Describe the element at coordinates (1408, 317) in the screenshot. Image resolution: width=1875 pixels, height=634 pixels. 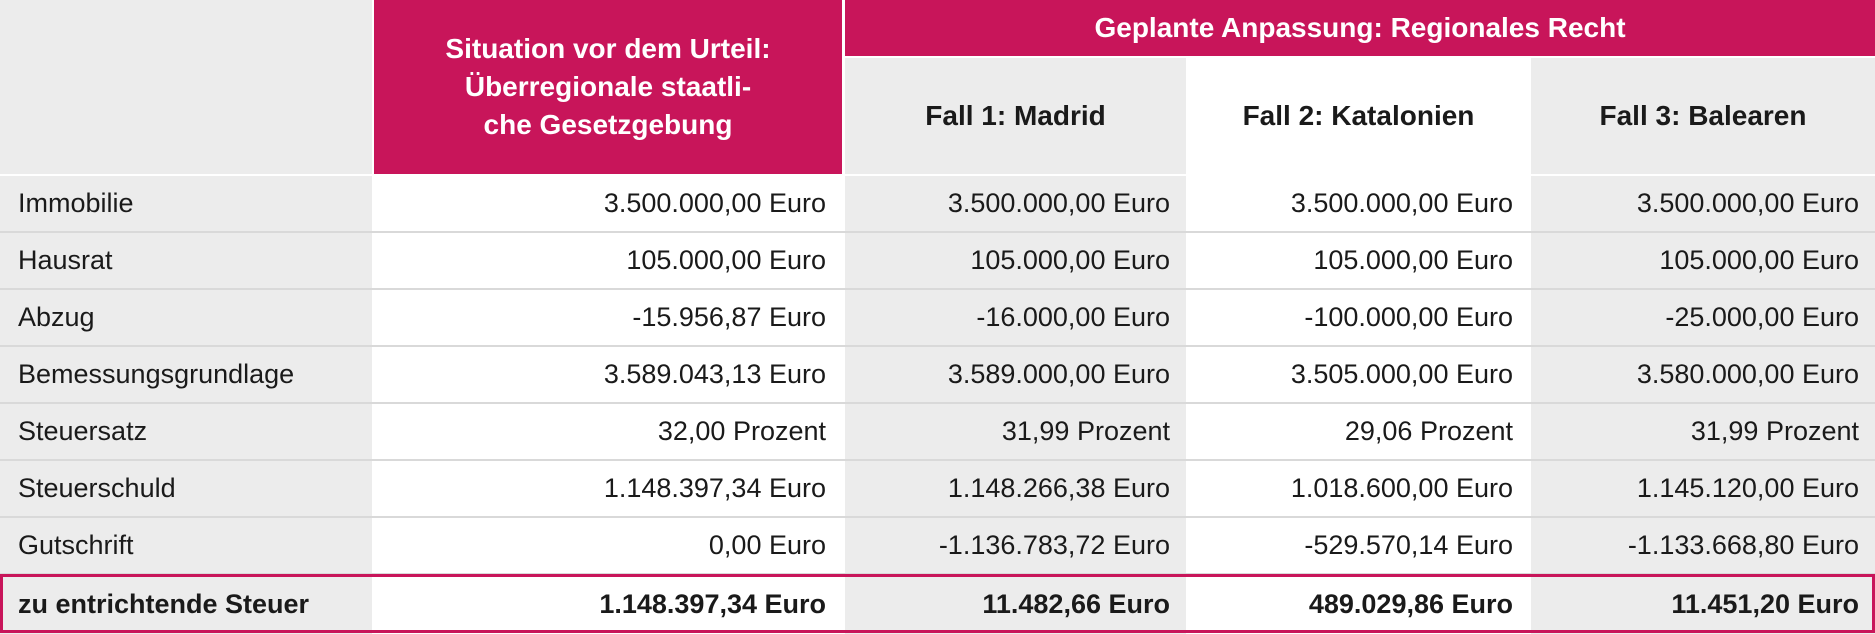
I see `row-value: -100.000,00 Euro` at that location.